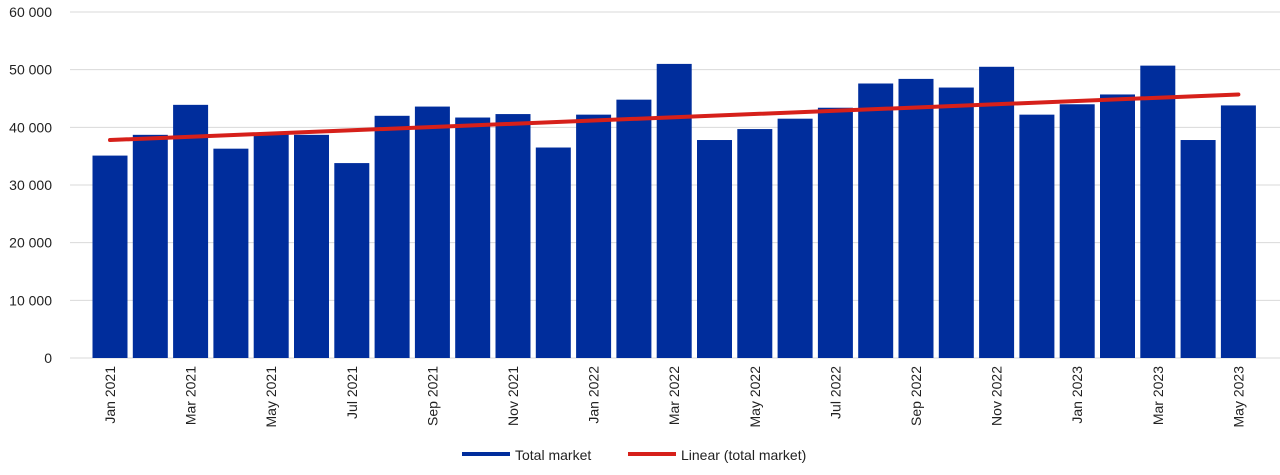 The width and height of the screenshot is (1280, 475). Describe the element at coordinates (352, 392) in the screenshot. I see `x-tick-label: Jul 2021` at that location.